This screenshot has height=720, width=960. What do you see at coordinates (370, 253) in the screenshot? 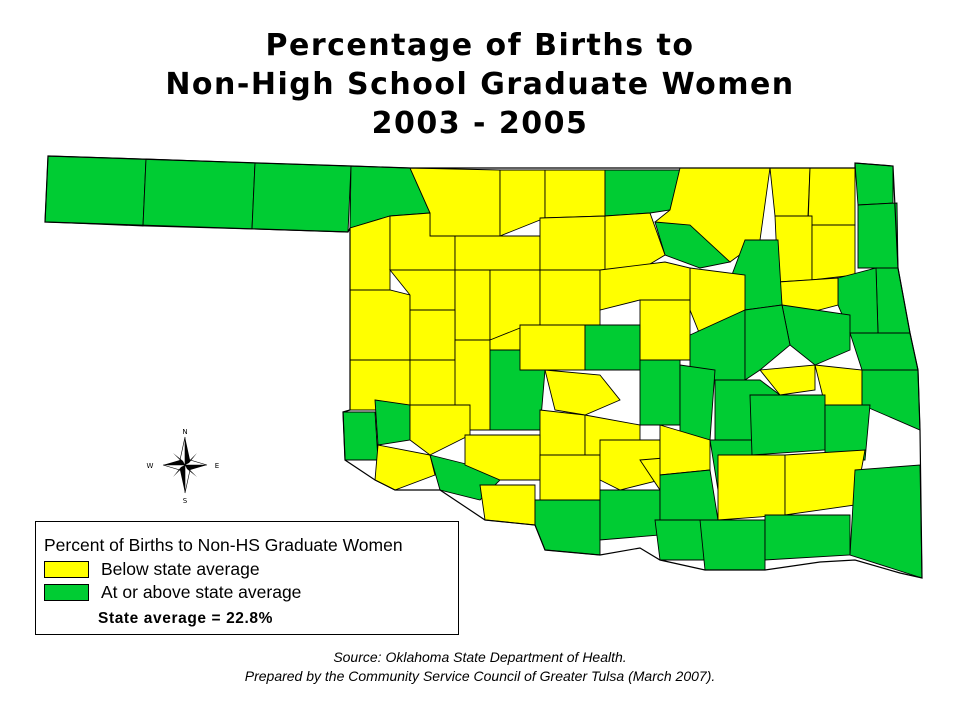
I see `county-ellis` at bounding box center [370, 253].